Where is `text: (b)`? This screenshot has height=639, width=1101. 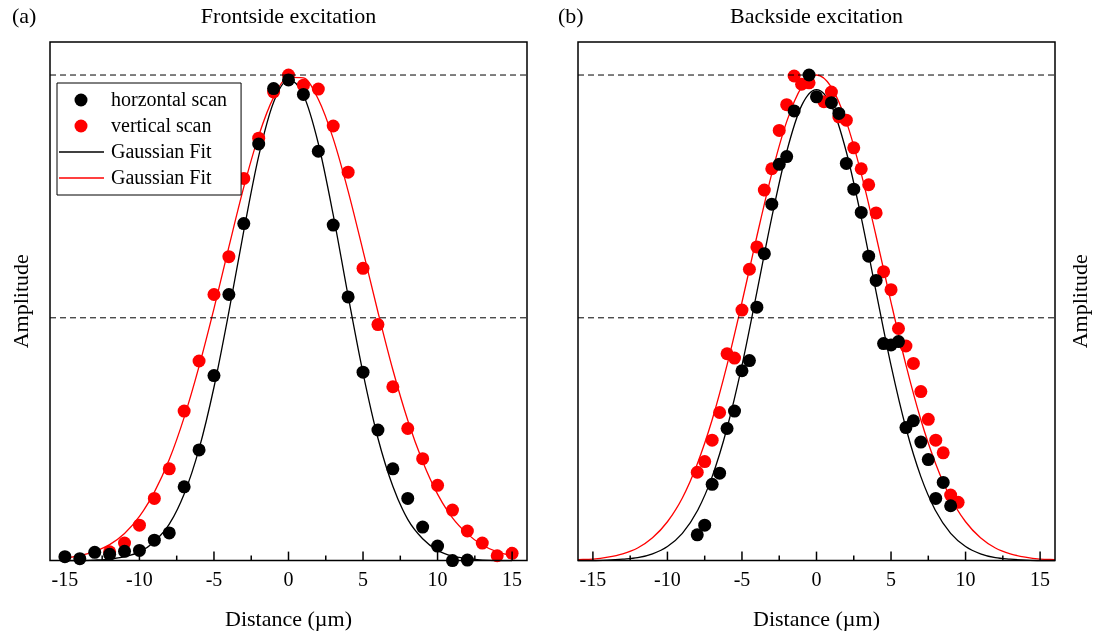
text: (b) is located at coordinates (571, 15).